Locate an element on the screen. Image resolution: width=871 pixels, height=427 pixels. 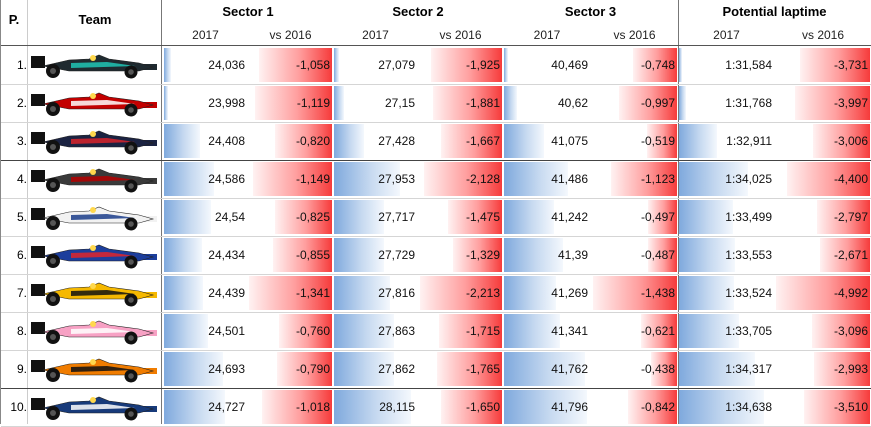
lap-value: 1:33,553 is located at coordinates (748, 255).